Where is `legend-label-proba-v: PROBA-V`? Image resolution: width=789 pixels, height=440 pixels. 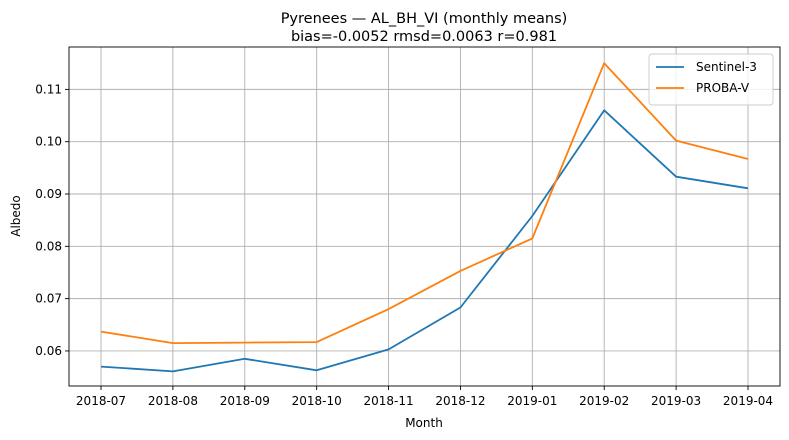 legend-label-proba-v: PROBA-V is located at coordinates (723, 88).